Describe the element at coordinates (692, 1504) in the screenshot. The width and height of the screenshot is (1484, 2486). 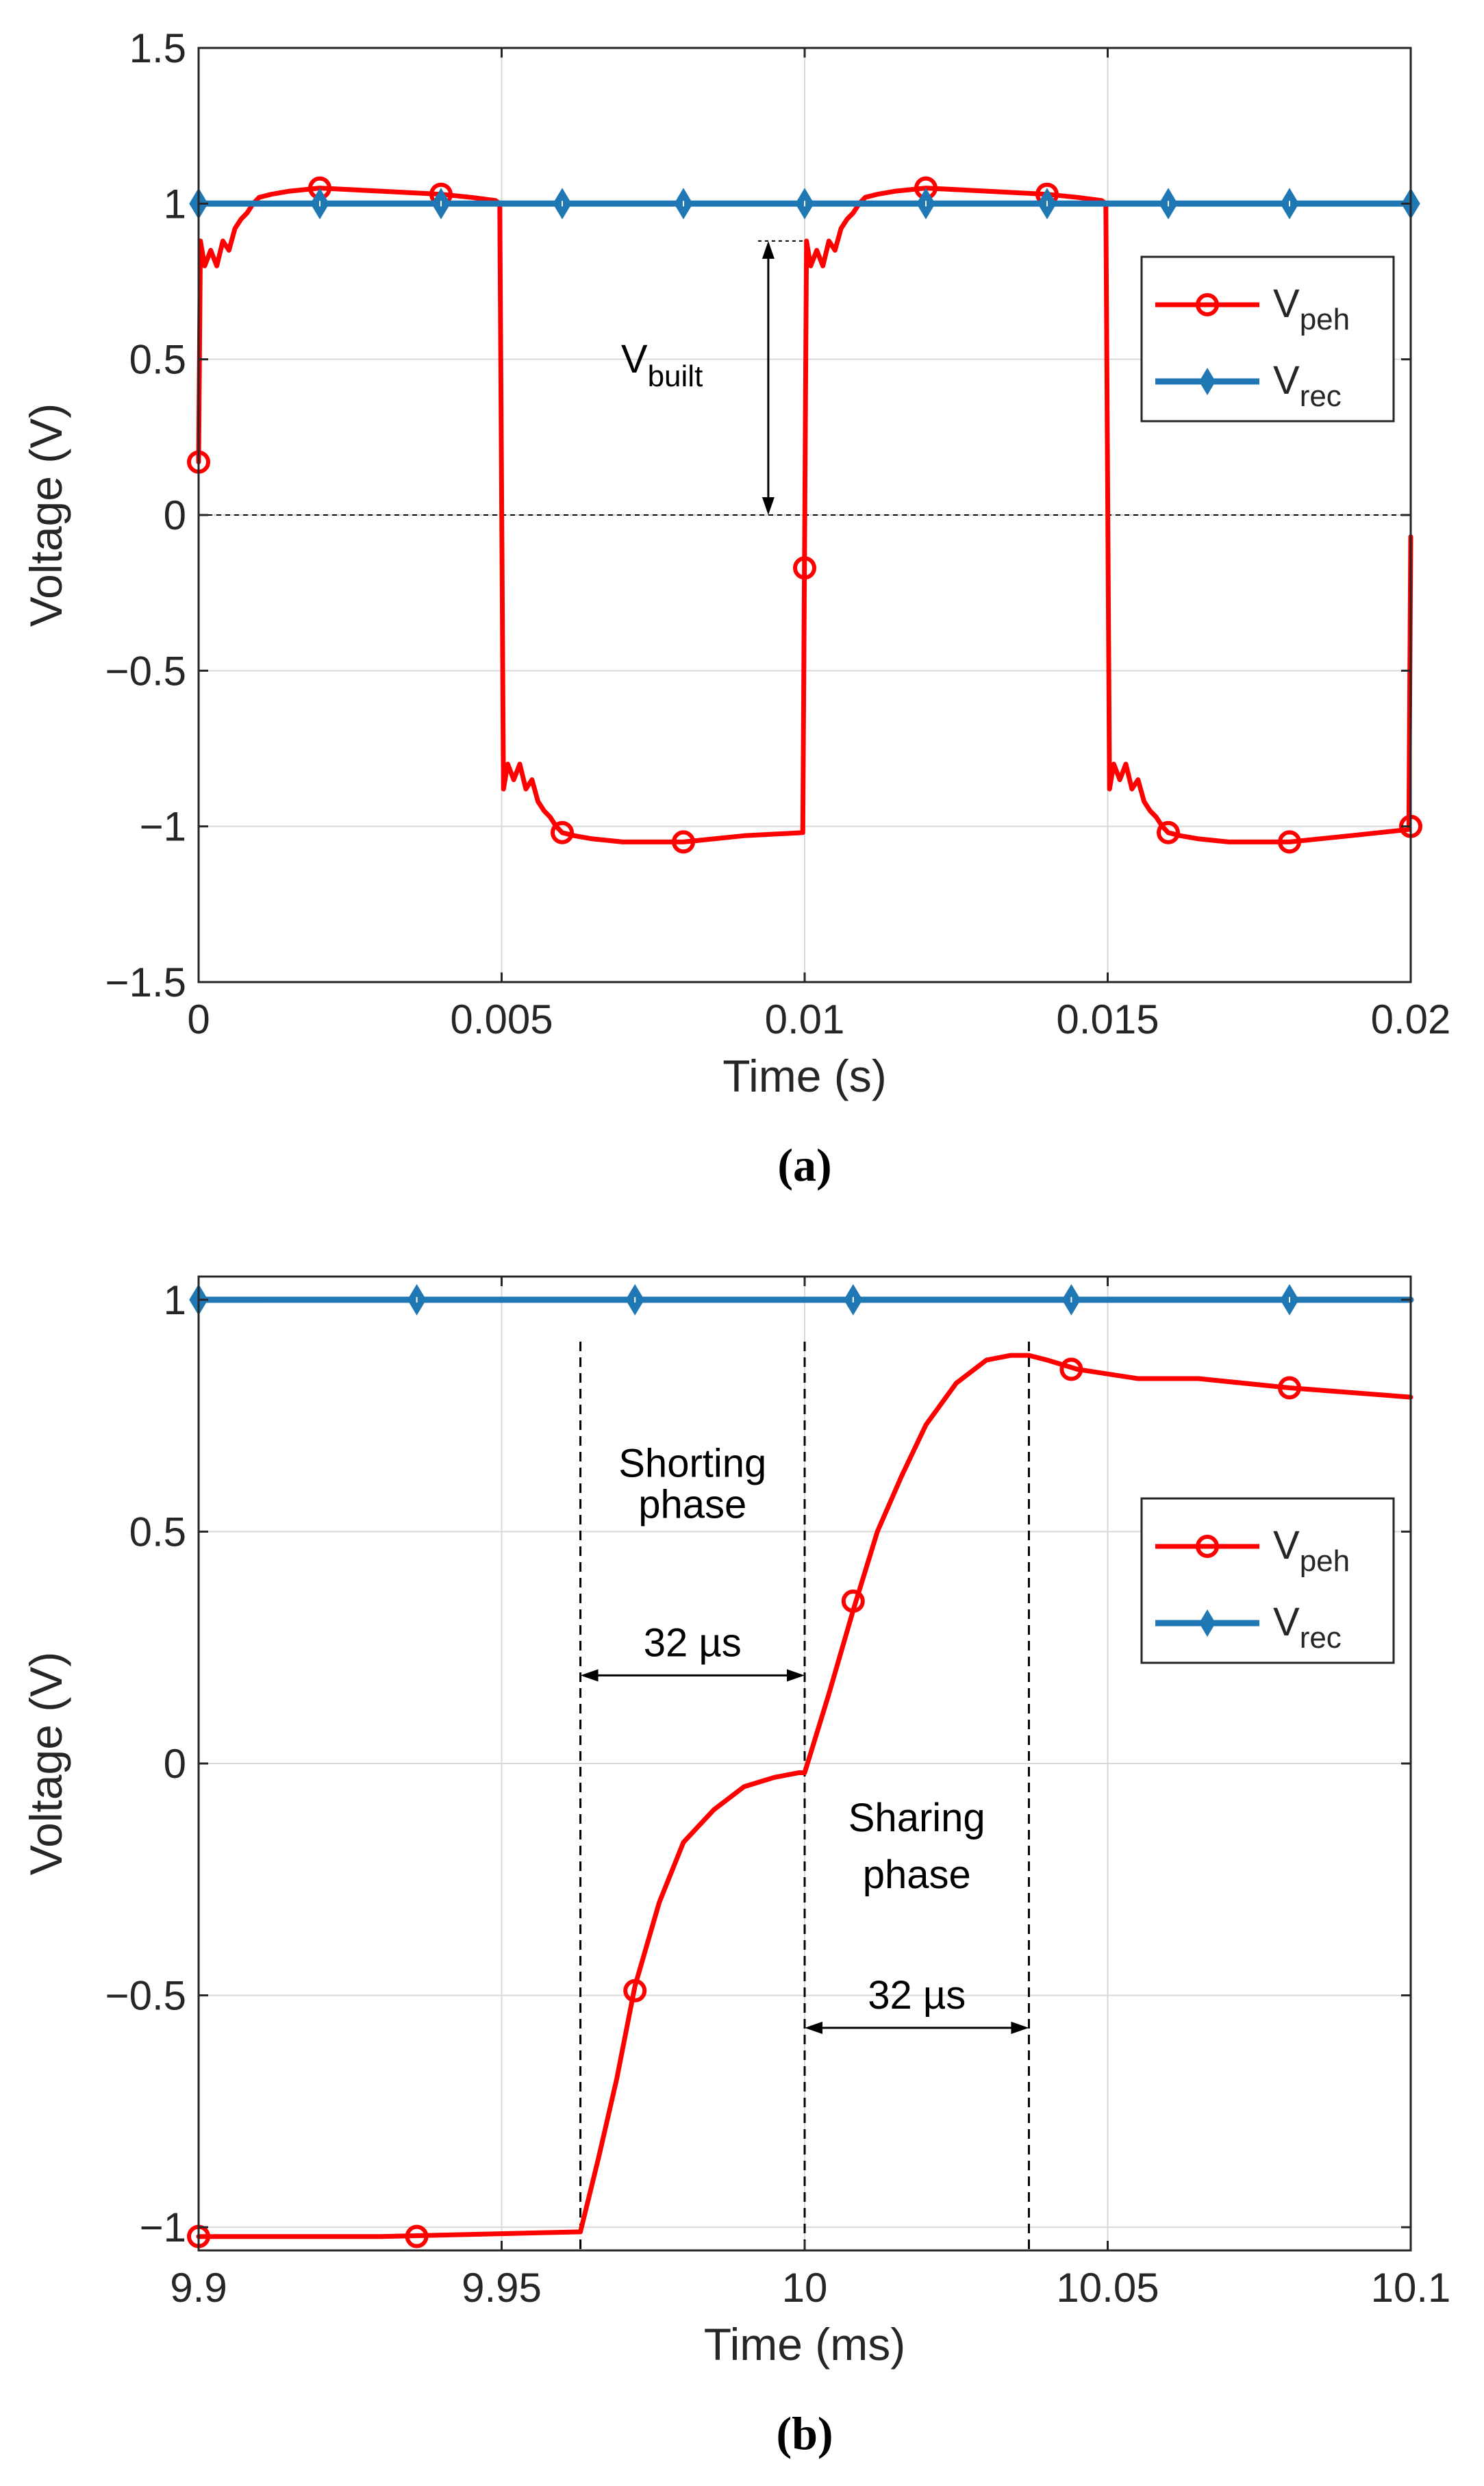
I see `shorting-phase-label-line-2: phase` at that location.